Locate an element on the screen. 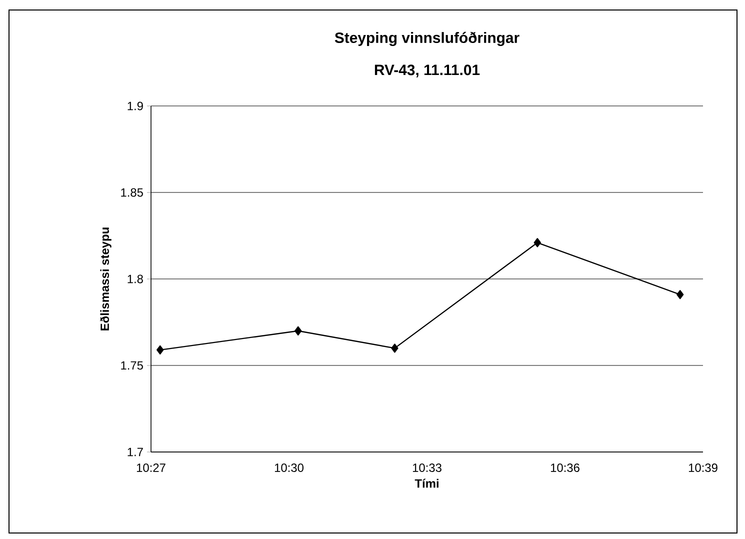  y-tick-label: 1.7 is located at coordinates (135, 452).